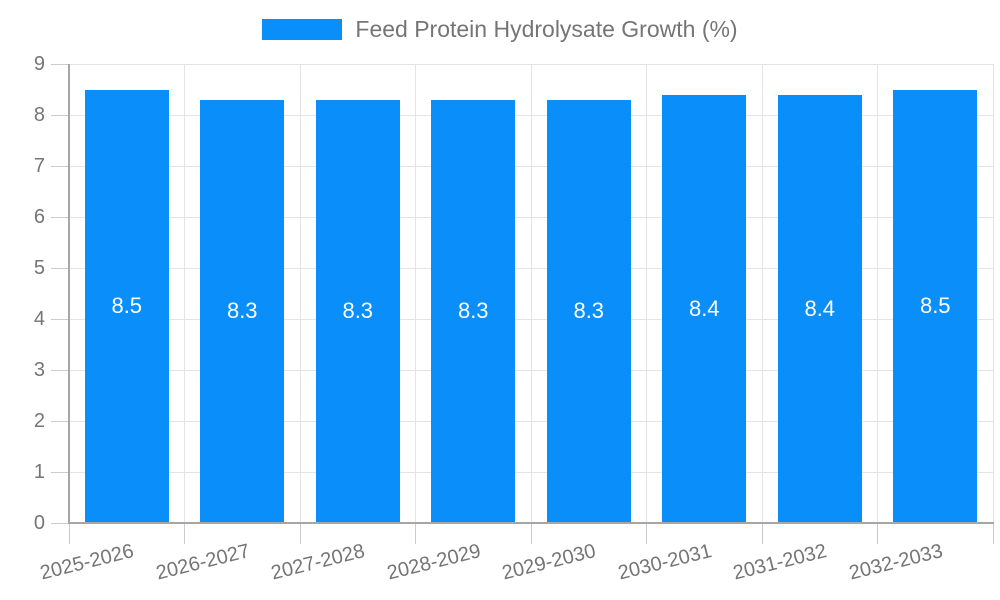 The height and width of the screenshot is (600, 1000). Describe the element at coordinates (318, 562) in the screenshot. I see `x-axis-category-label: 2027-2028` at that location.